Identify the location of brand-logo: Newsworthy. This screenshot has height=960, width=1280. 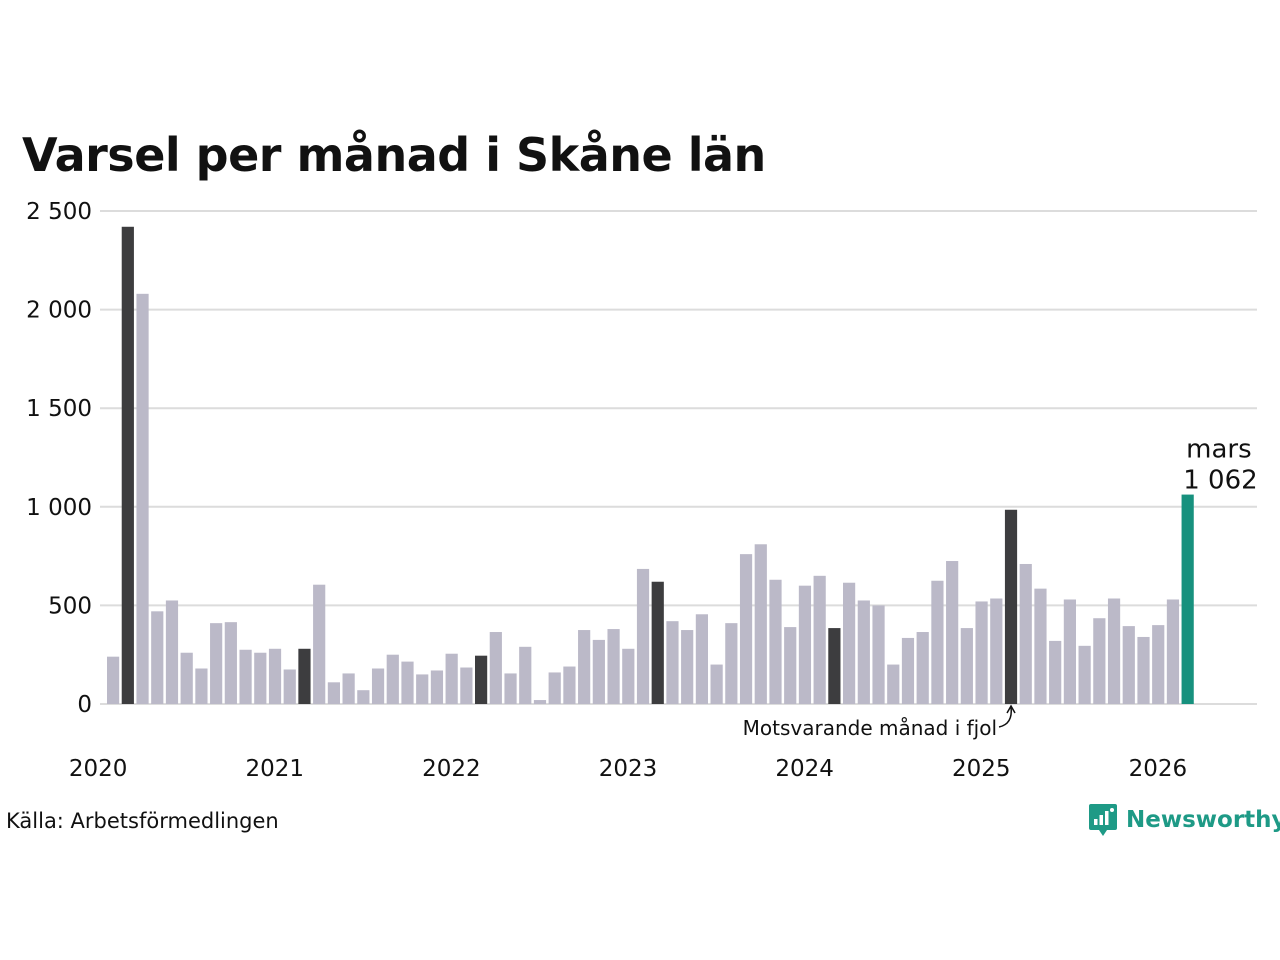
(1184, 820).